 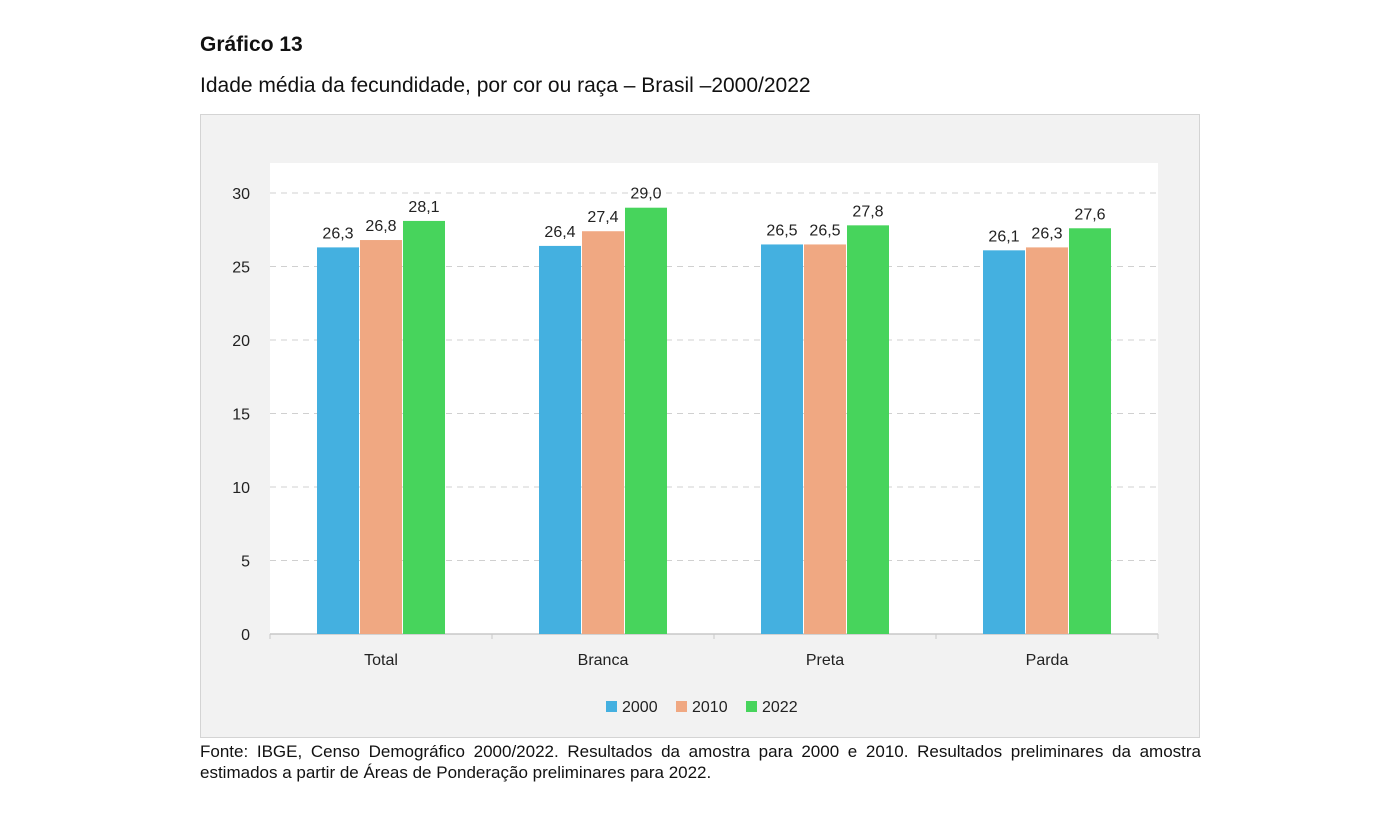 What do you see at coordinates (782, 439) in the screenshot?
I see `bar-2000-preta` at bounding box center [782, 439].